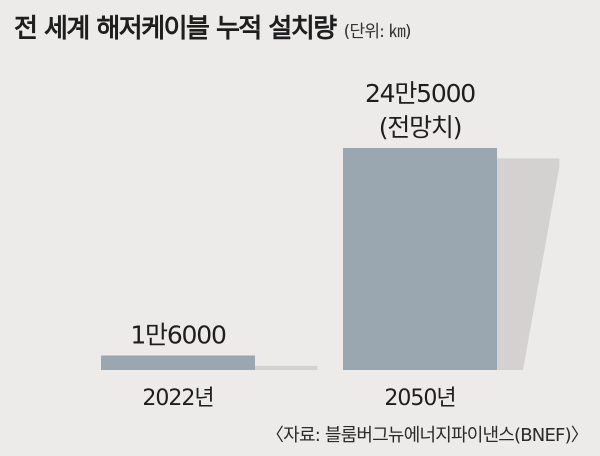 This screenshot has width=600, height=456. What do you see at coordinates (377, 32) in the screenshot?
I see `unit-label: (단위: ㎞)` at bounding box center [377, 32].